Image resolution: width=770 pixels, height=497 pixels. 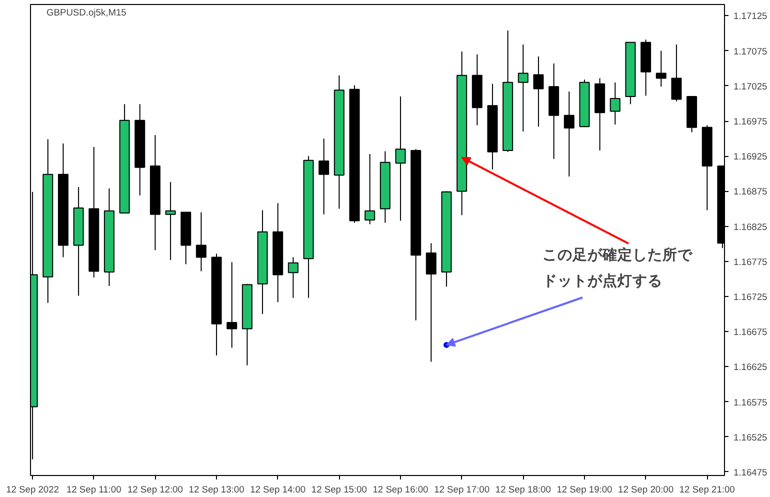 I want to click on x-tick-label: 12 Sep 14:00, so click(x=278, y=489).